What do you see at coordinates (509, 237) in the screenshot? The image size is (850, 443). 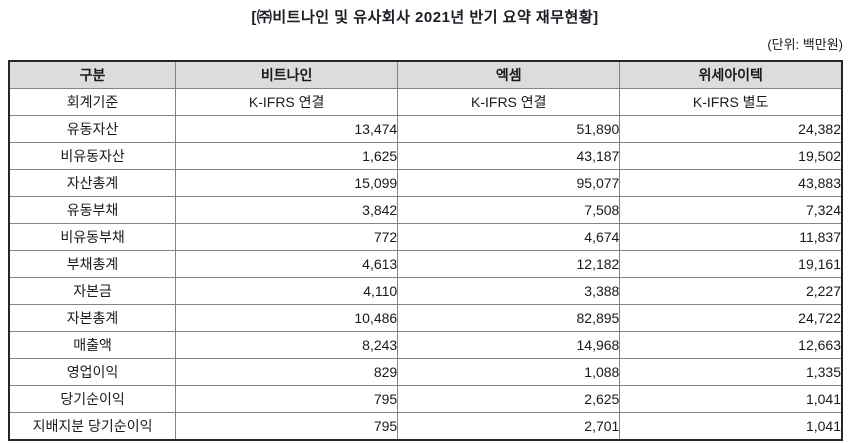 I see `value-cell: 4,674` at bounding box center [509, 237].